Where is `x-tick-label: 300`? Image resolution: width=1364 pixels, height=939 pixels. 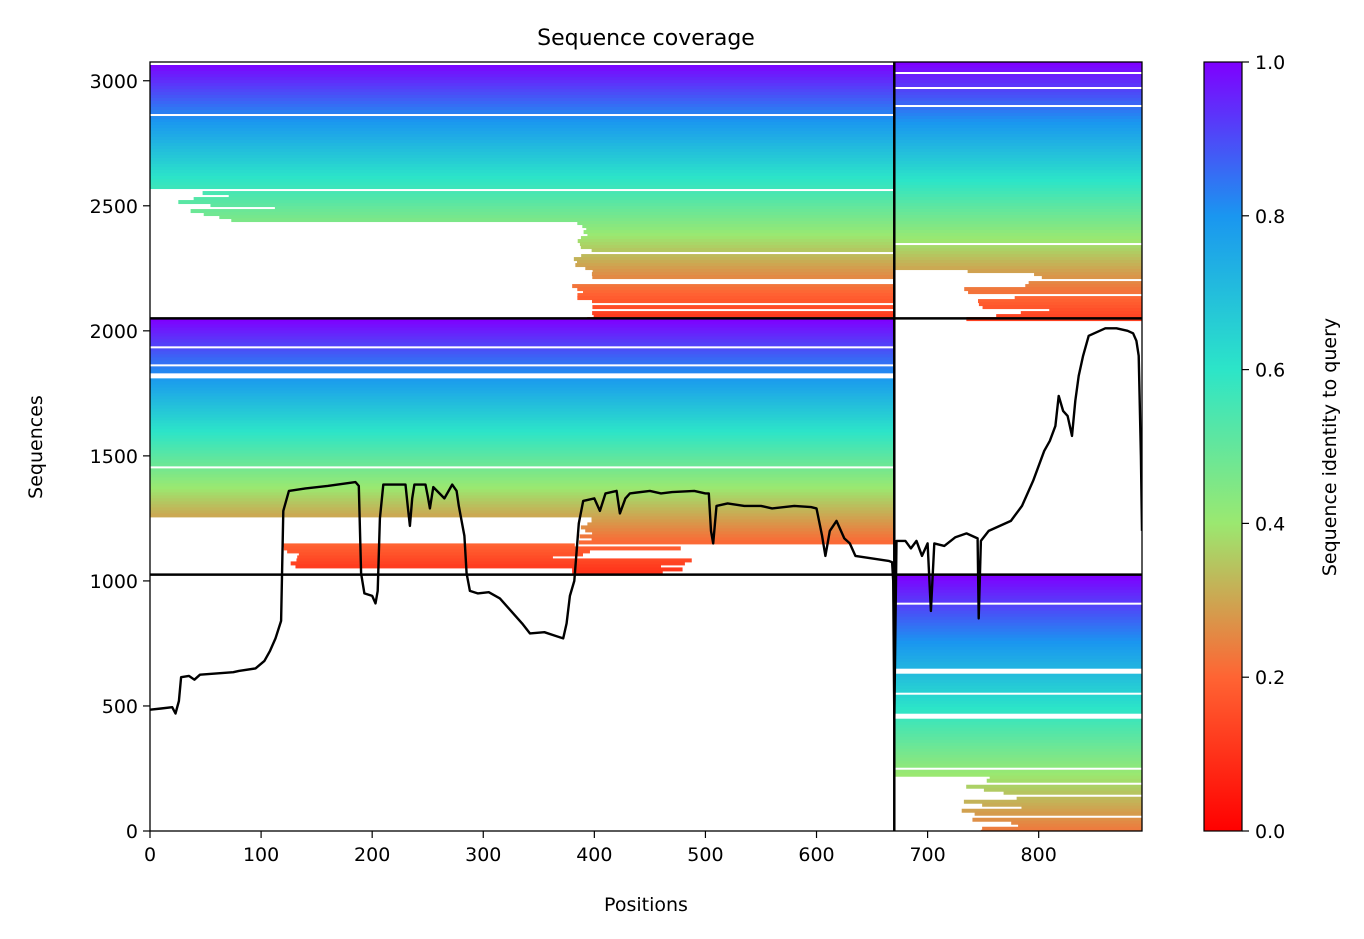
x-tick-label: 300 is located at coordinates (483, 855).